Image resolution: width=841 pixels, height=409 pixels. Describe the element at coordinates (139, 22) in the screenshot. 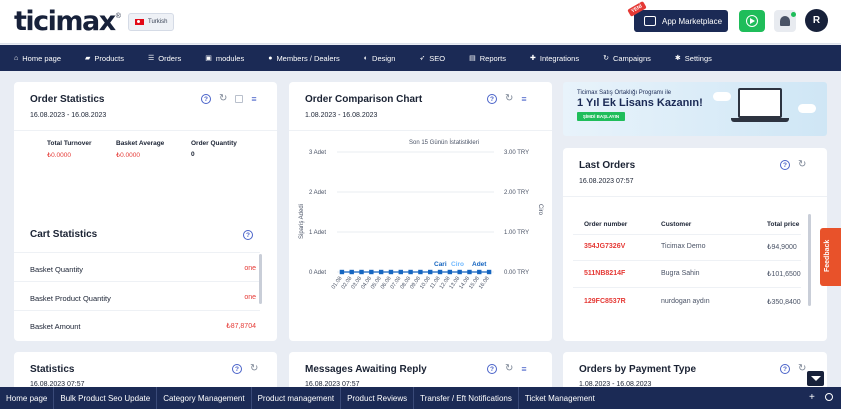

I see `turkey-flag-icon` at that location.